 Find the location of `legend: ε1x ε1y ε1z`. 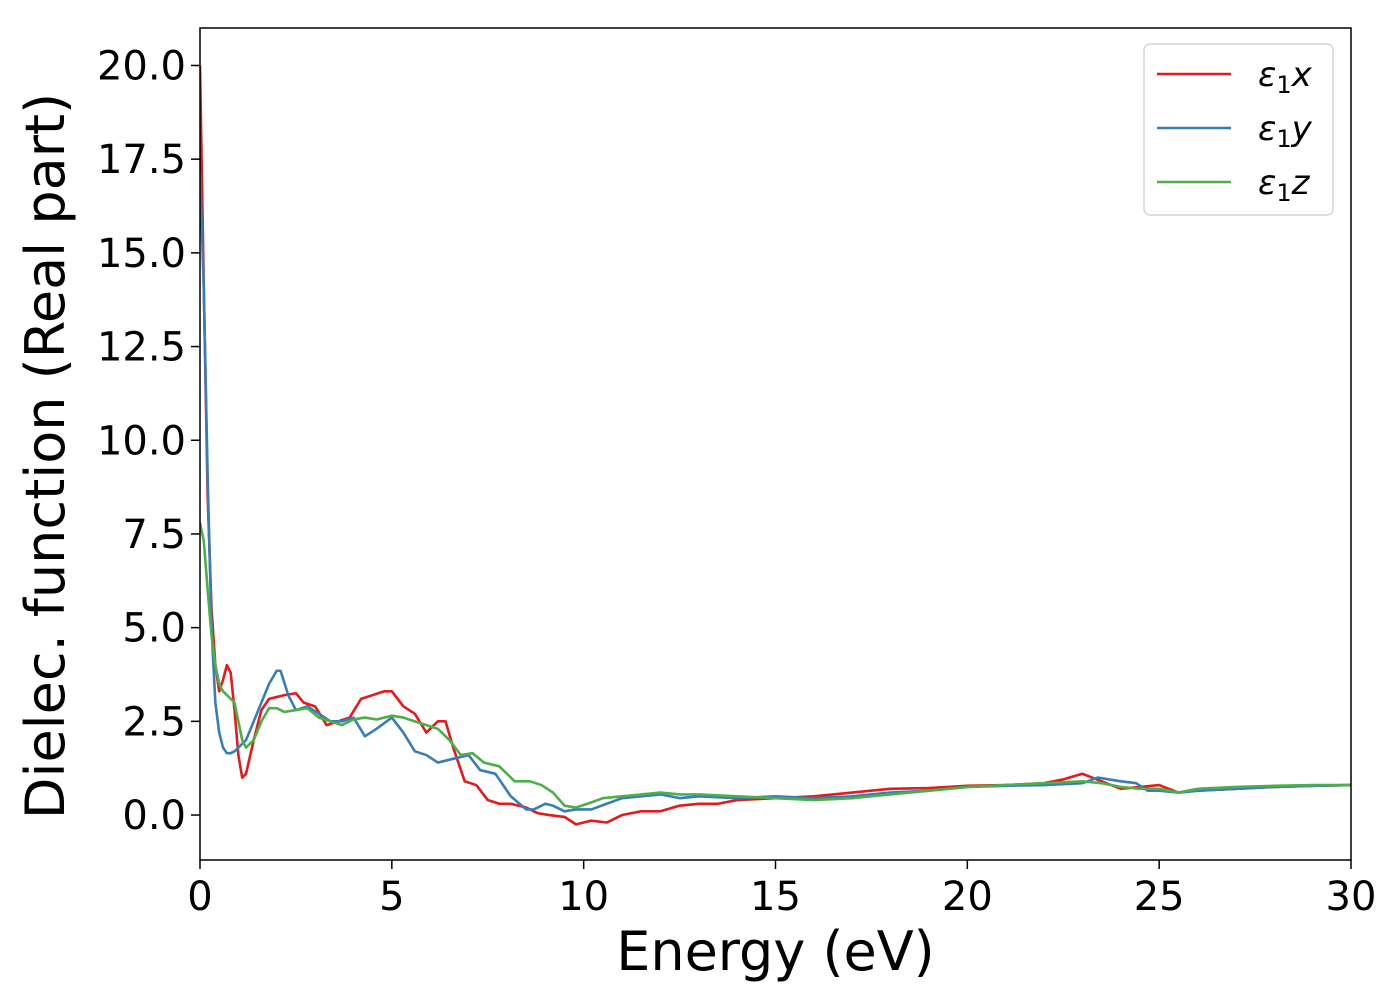

legend: ε1x ε1y ε1z is located at coordinates (1238, 129).